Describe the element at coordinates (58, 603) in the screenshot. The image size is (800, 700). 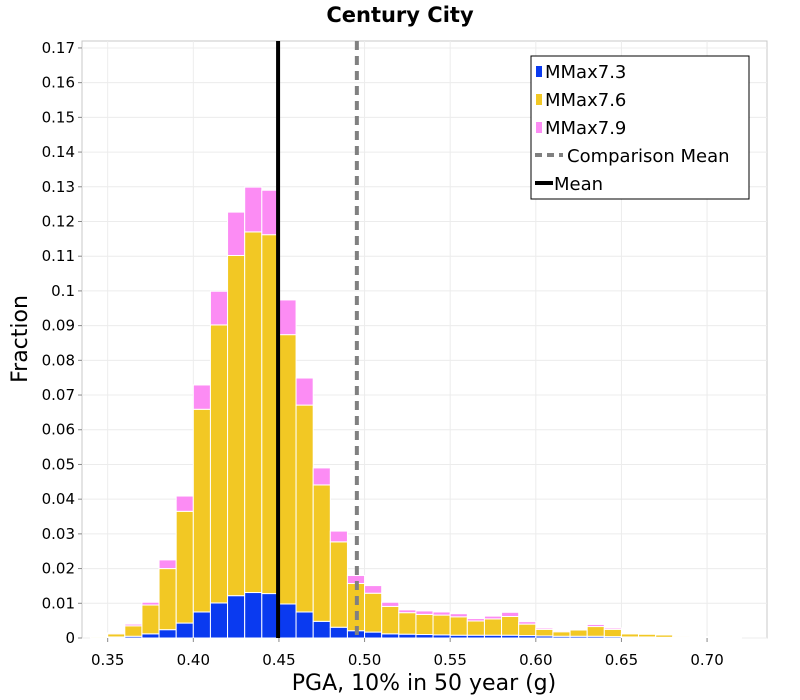
I see `y-tick-label: 0.01` at that location.